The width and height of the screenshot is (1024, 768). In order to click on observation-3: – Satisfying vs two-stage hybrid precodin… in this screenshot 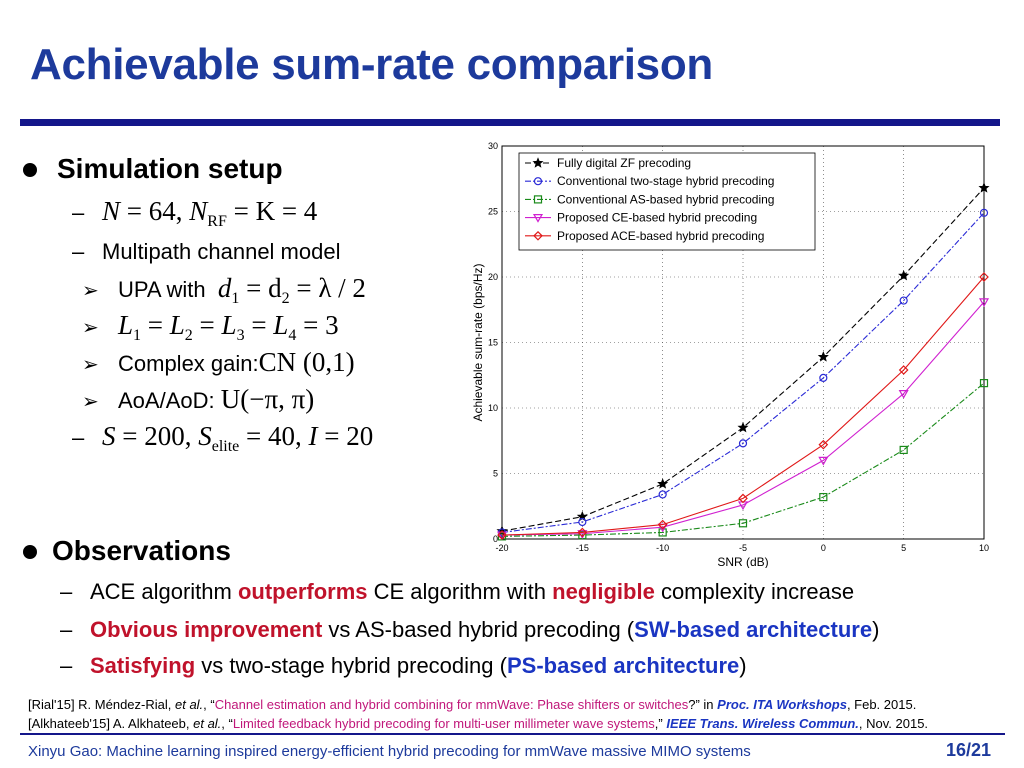, I will do `click(403, 665)`.